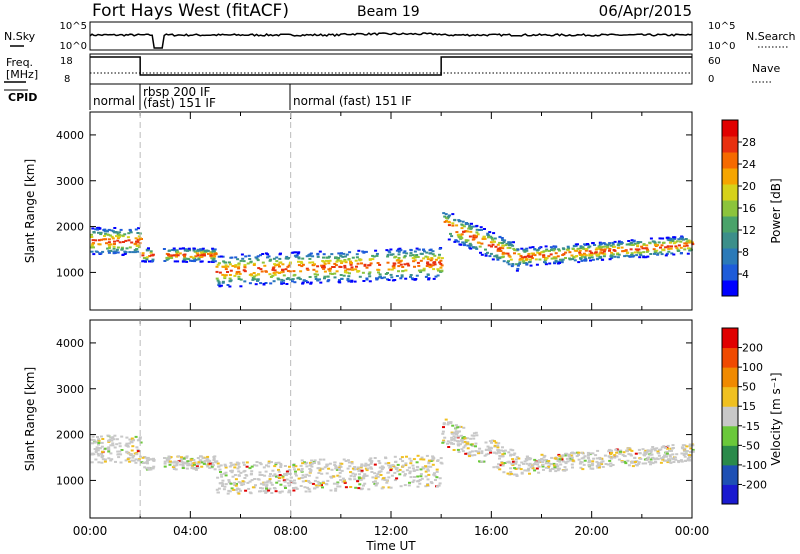  I want to click on freq-label-2: [MHz], so click(22, 74).